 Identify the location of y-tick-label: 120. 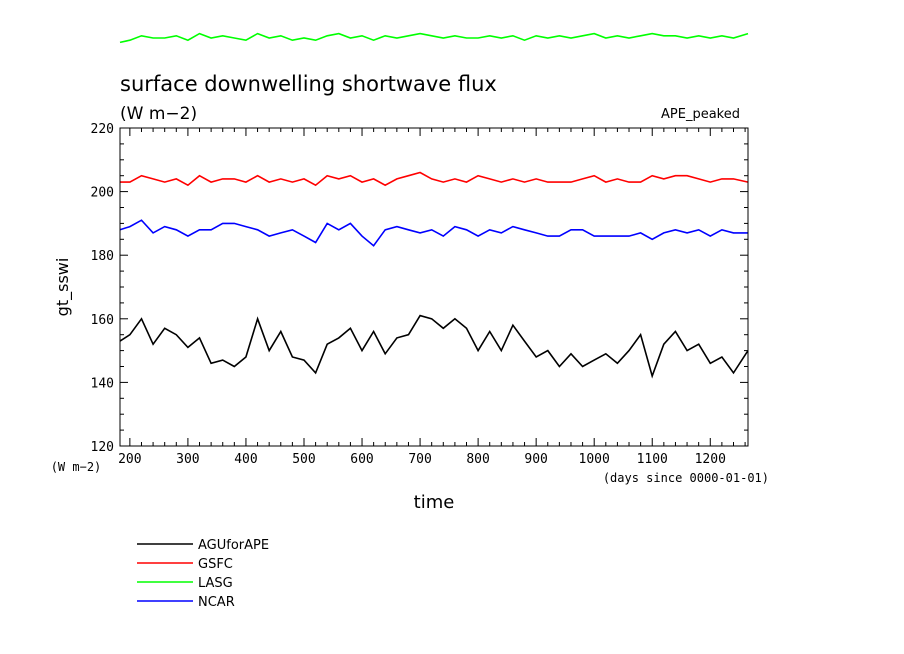
(102, 447).